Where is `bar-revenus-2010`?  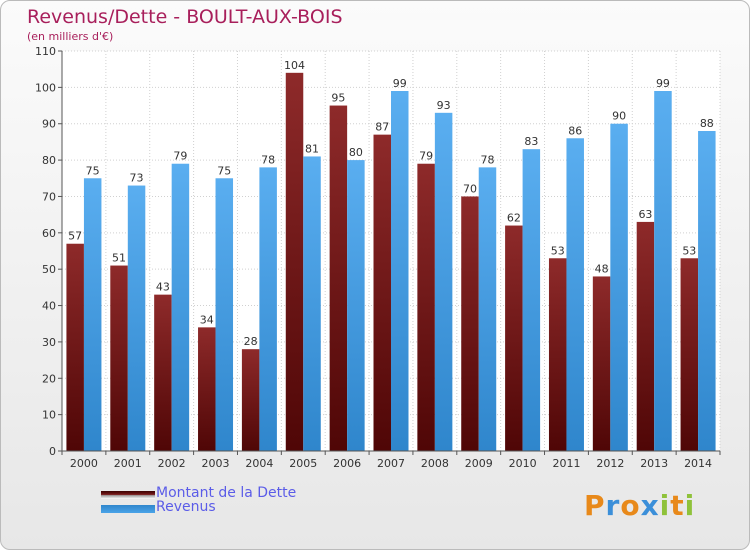
bar-revenus-2010 is located at coordinates (531, 300).